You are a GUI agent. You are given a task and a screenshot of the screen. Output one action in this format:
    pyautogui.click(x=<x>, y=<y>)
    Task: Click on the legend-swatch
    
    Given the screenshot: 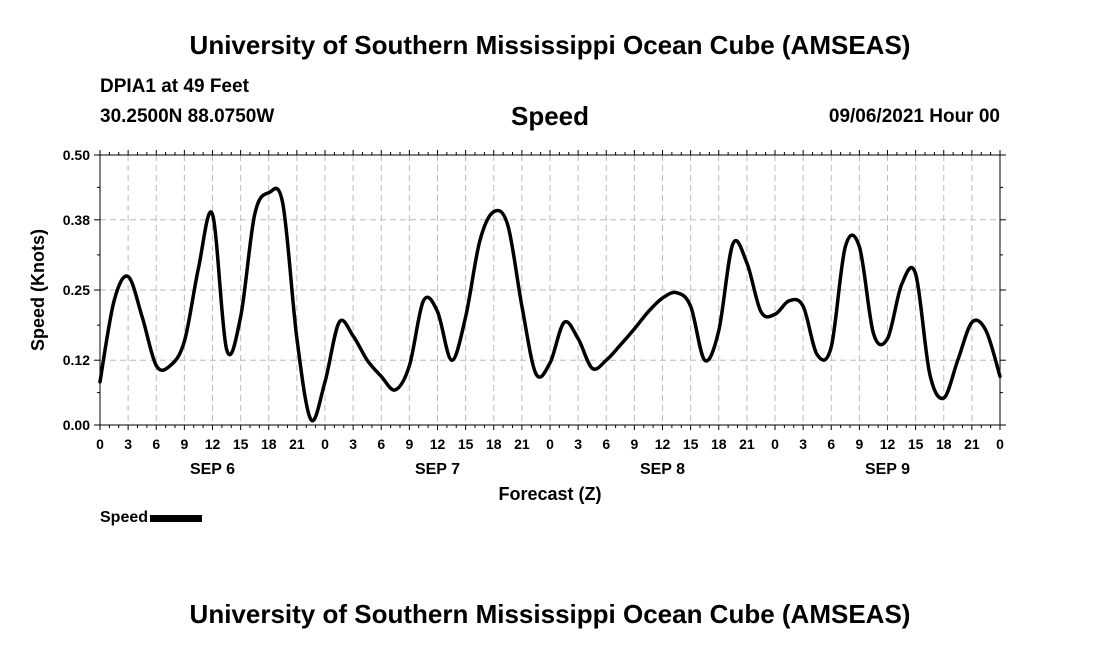 What is the action you would take?
    pyautogui.click(x=176, y=518)
    